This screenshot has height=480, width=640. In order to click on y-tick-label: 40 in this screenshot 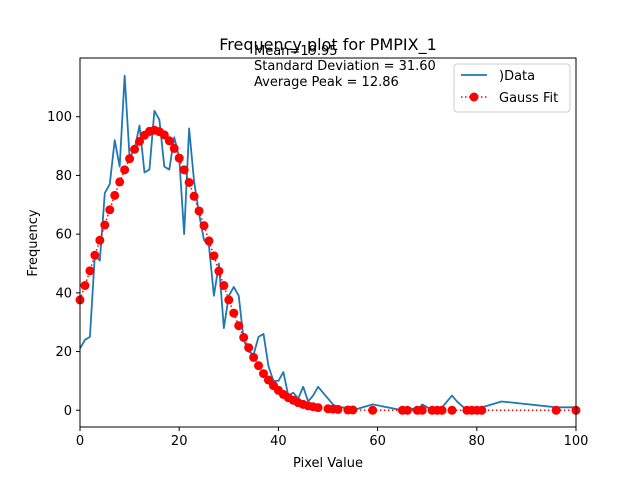, I will do `click(63, 293)`.